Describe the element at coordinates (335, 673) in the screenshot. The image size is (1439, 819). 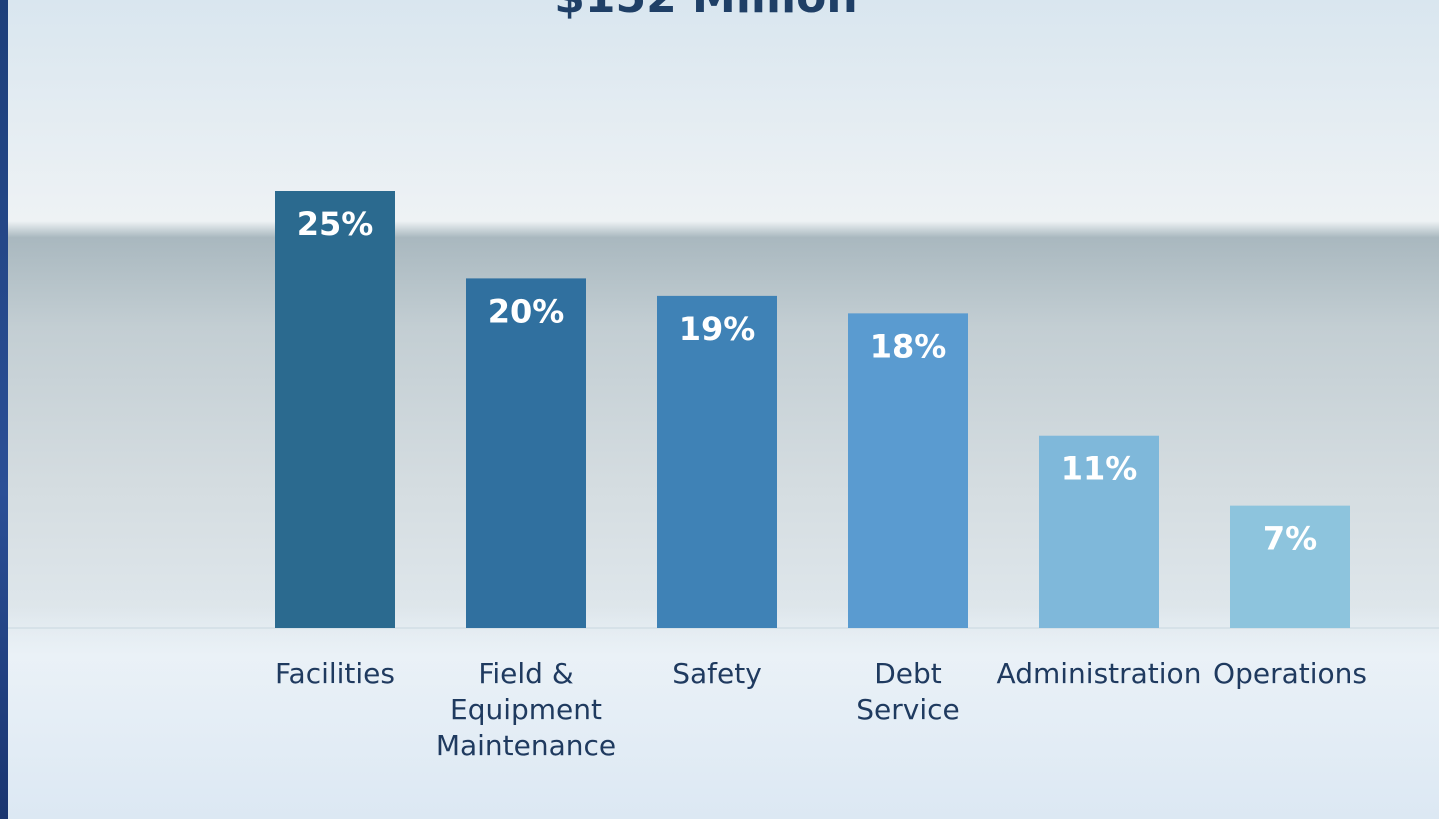
I see `x-tick-label: Facilities` at that location.